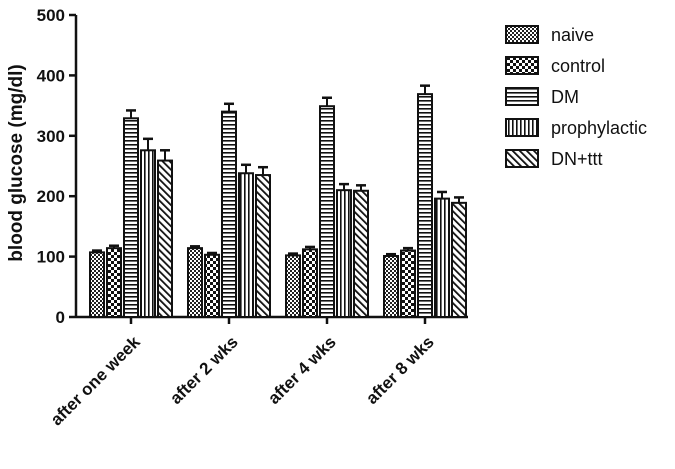 The image size is (675, 469). Describe the element at coordinates (302, 370) in the screenshot. I see `x-category-label: after 4 wks` at that location.